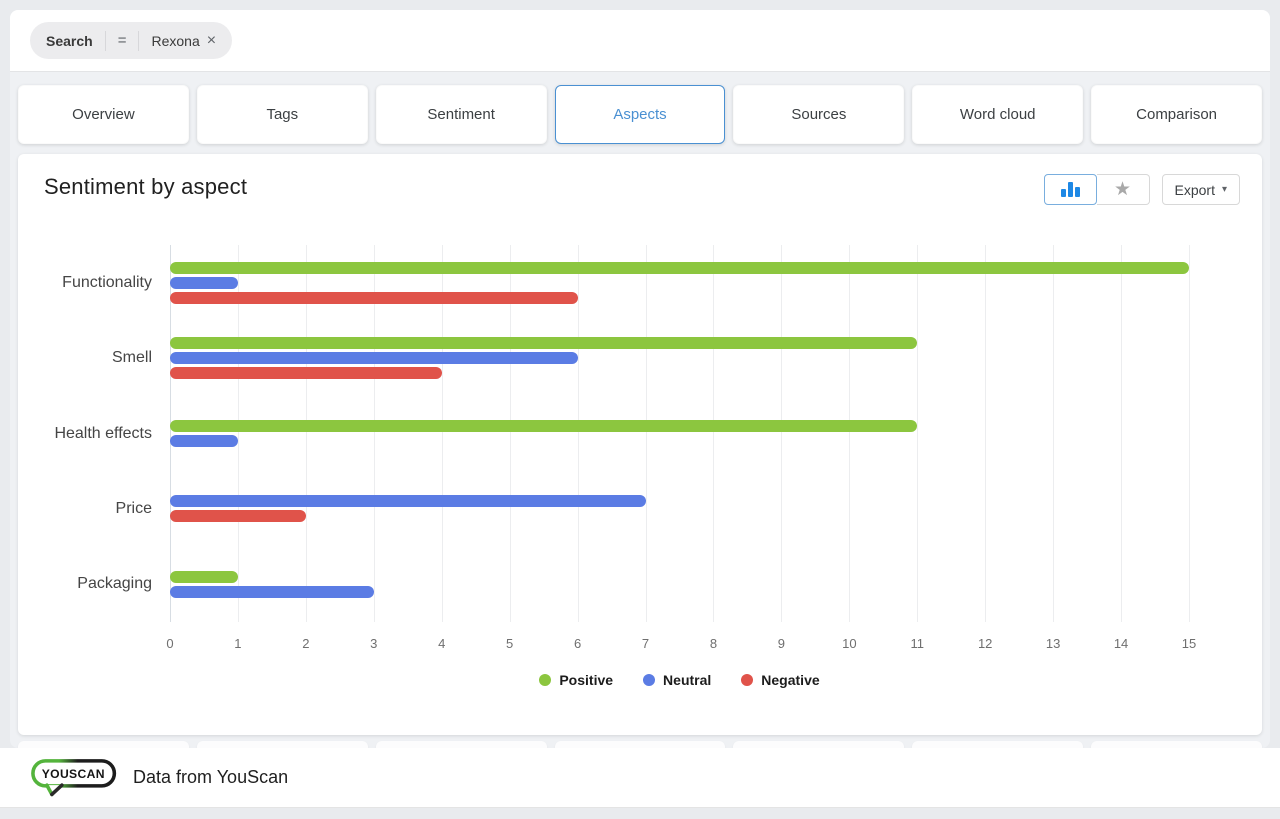 The image size is (1280, 819). I want to click on x-tick-label: 11, so click(917, 643).